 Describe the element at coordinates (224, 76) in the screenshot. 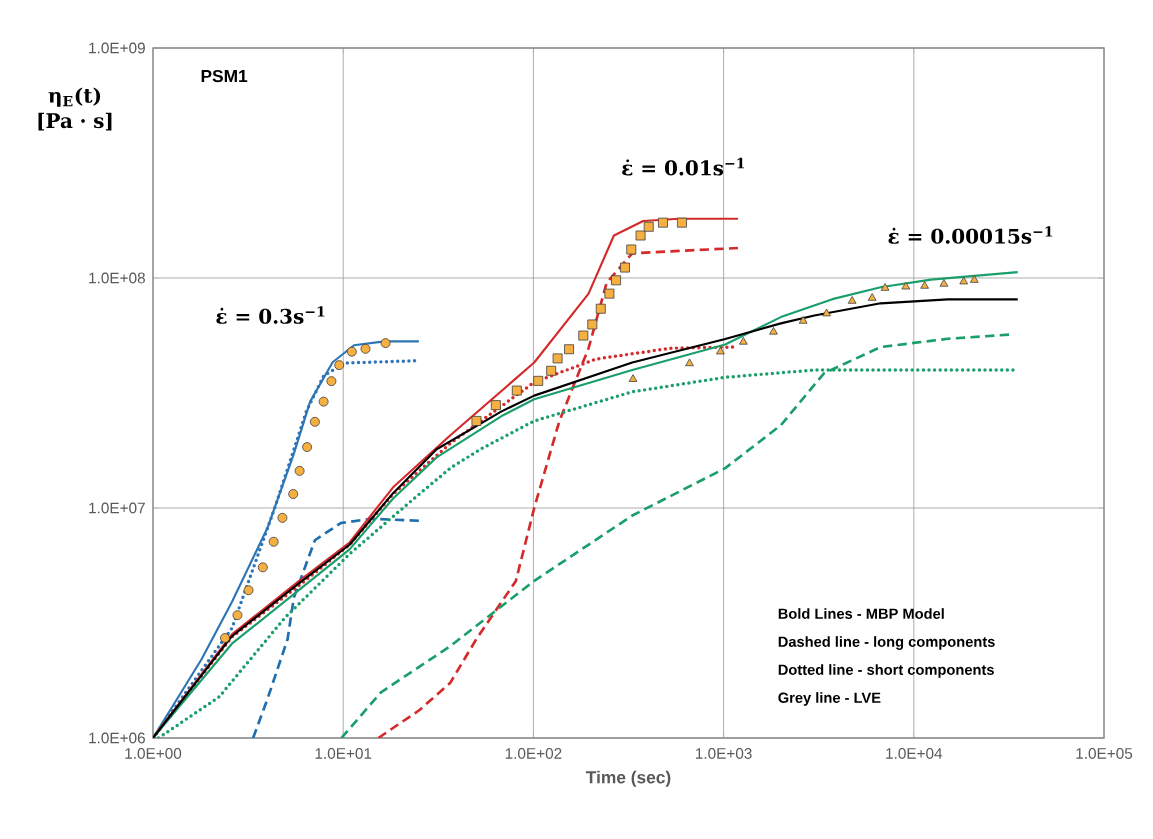

I see `annotation: PSM1` at that location.